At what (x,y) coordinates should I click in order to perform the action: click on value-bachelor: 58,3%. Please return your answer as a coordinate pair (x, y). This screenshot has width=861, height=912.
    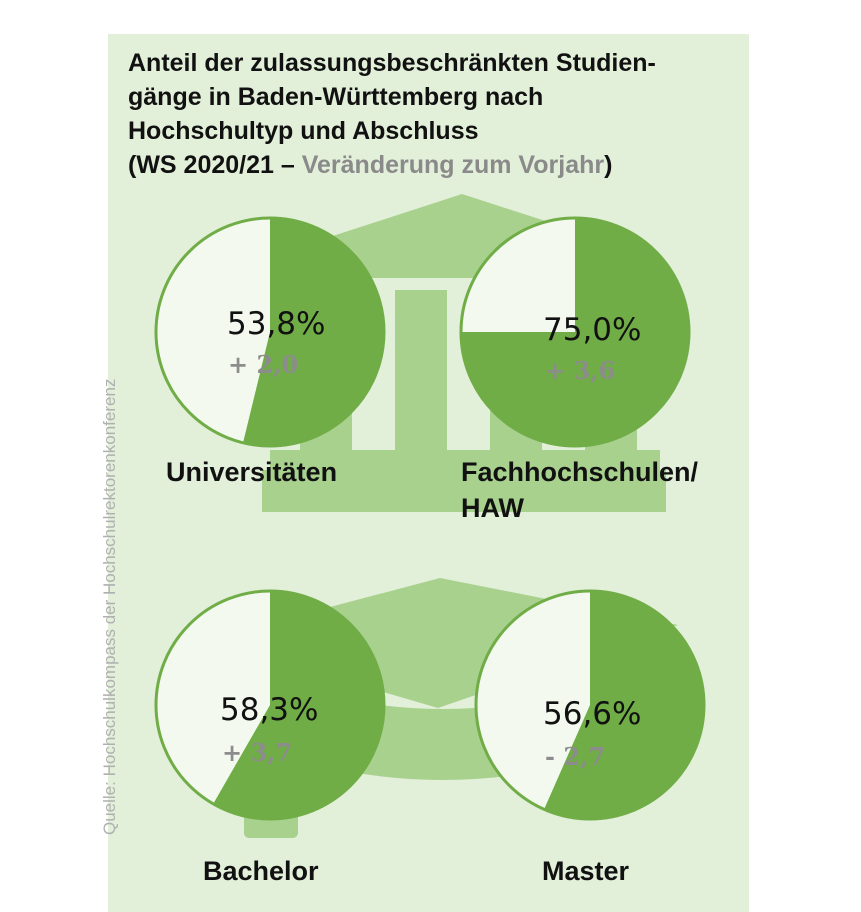
    Looking at the image, I should click on (269, 710).